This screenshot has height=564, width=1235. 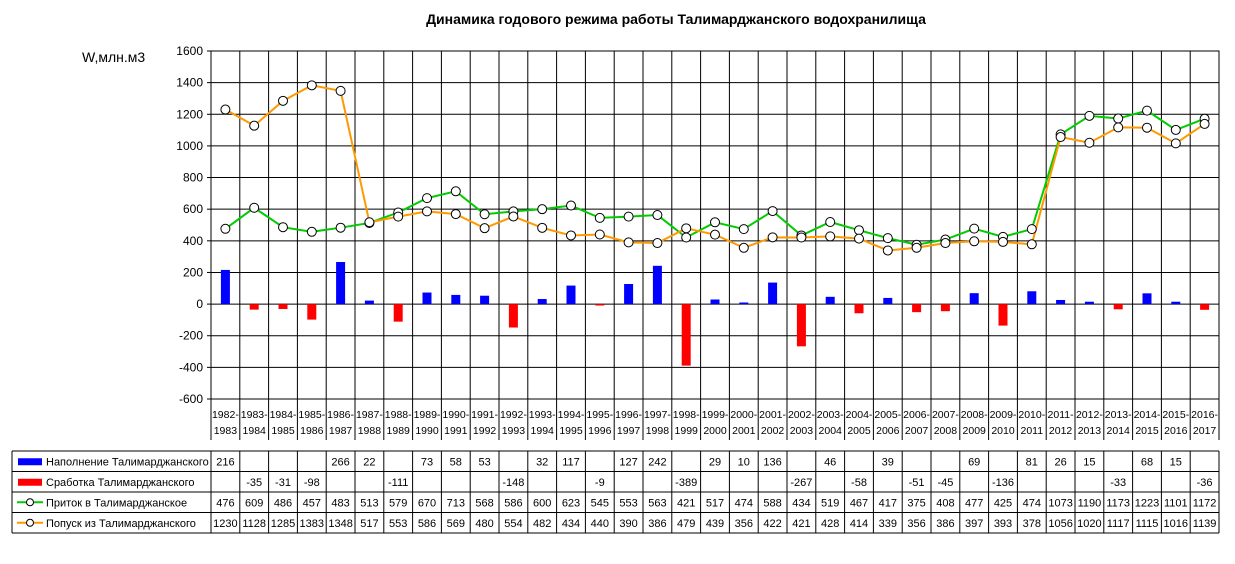 What do you see at coordinates (340, 415) in the screenshot?
I see `x-tick-label: 1986-` at bounding box center [340, 415].